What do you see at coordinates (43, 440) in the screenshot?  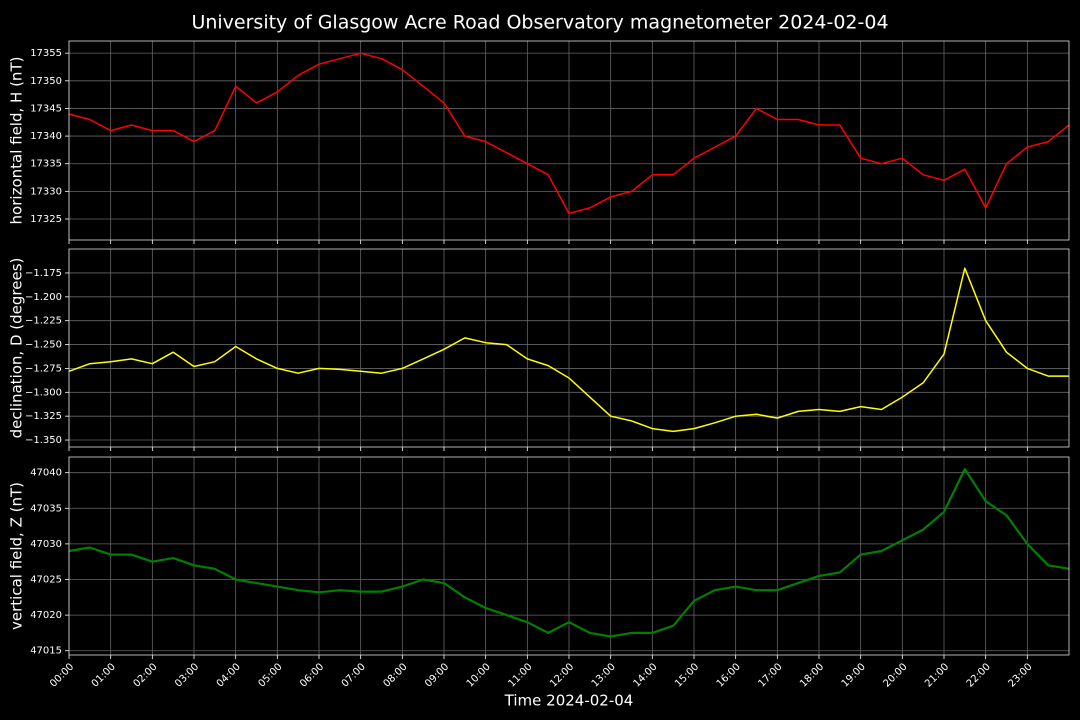 I see `y-tick-label: −1.350` at bounding box center [43, 440].